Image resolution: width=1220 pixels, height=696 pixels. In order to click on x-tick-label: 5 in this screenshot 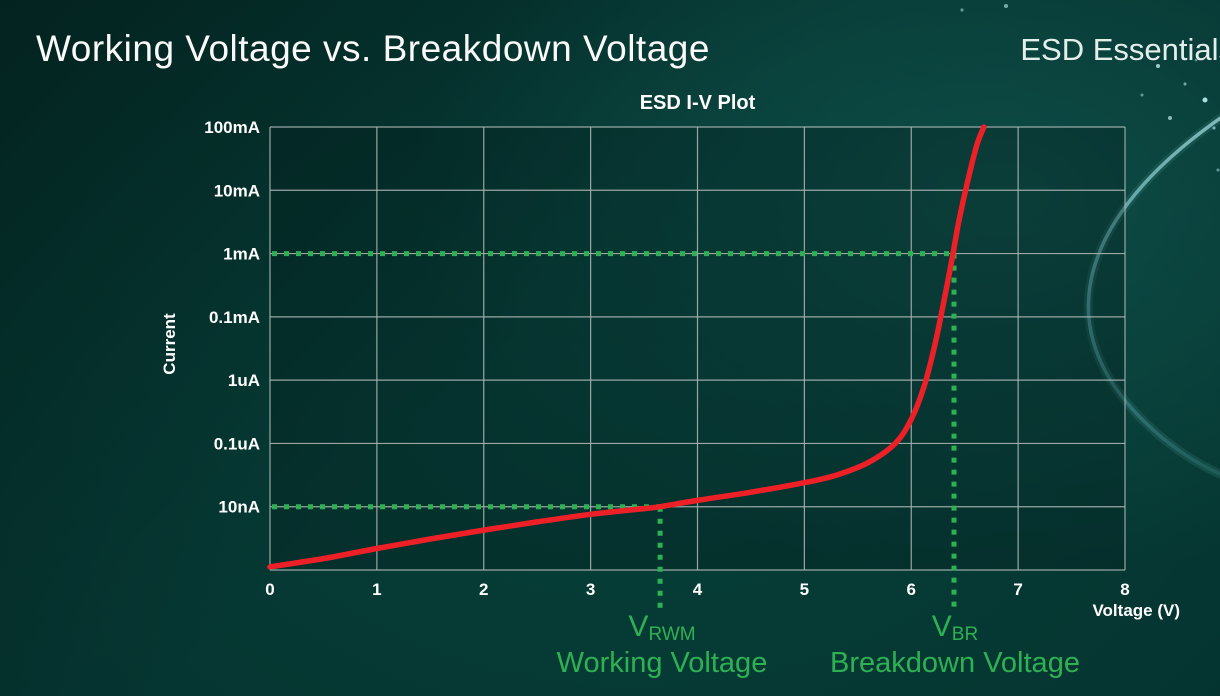, I will do `click(804, 589)`.